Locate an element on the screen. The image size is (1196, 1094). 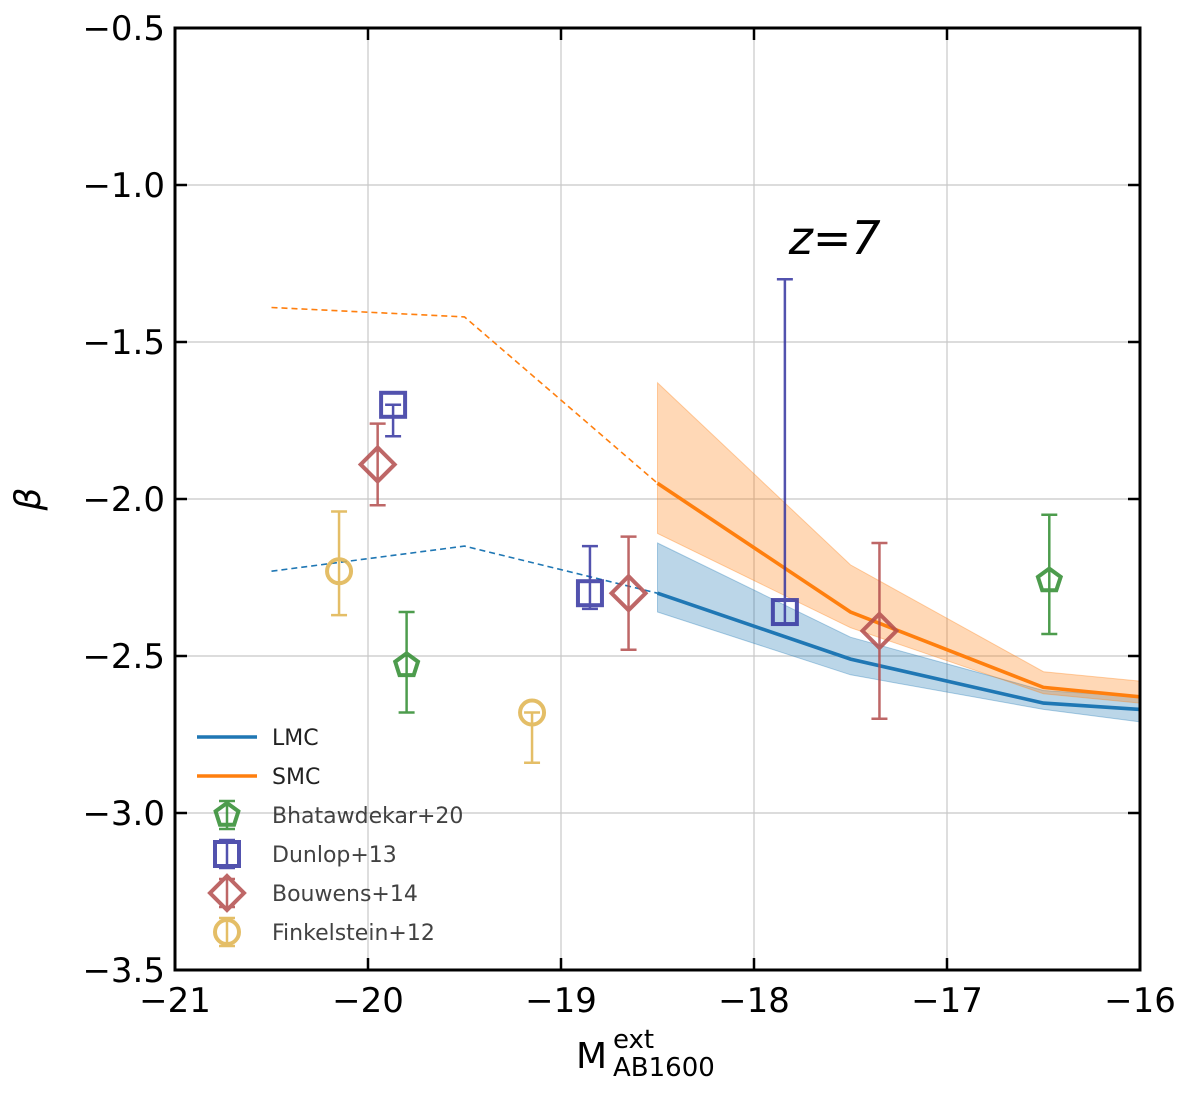
legend-item-dunlop-13: Dunlop+13 is located at coordinates (305, 854).